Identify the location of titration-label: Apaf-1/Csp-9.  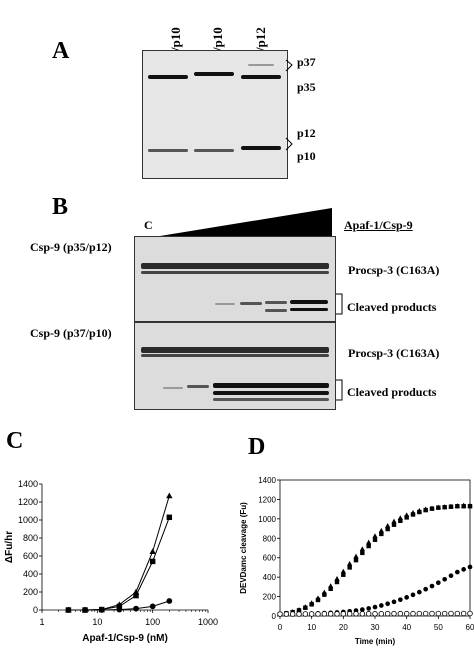
(378, 225).